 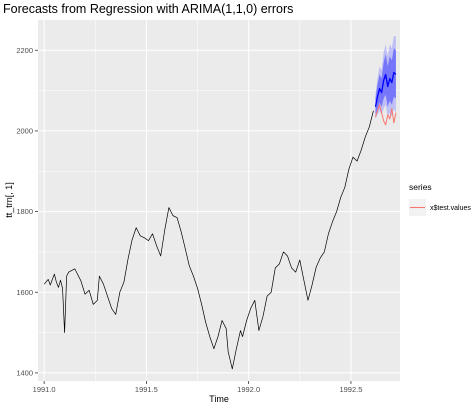 I want to click on y-tick-label: 1800, so click(x=24, y=211).